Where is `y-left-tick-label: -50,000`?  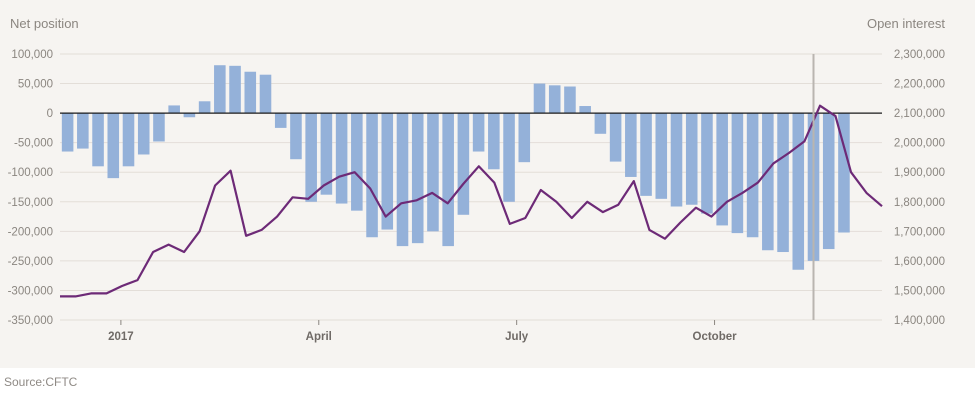 y-left-tick-label: -50,000 is located at coordinates (33, 144).